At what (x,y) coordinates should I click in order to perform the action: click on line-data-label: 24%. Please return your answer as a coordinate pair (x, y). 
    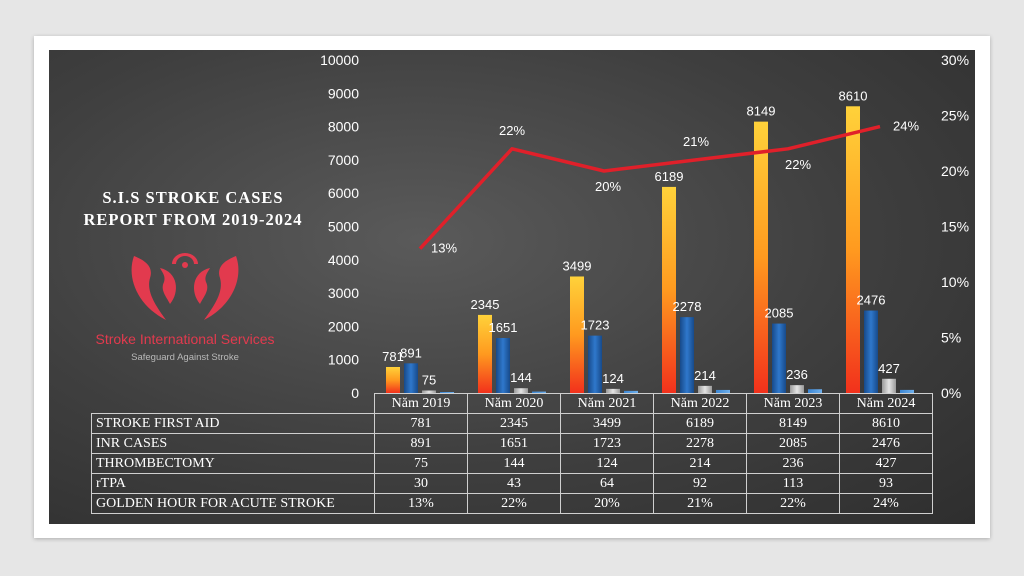
    Looking at the image, I should click on (906, 126).